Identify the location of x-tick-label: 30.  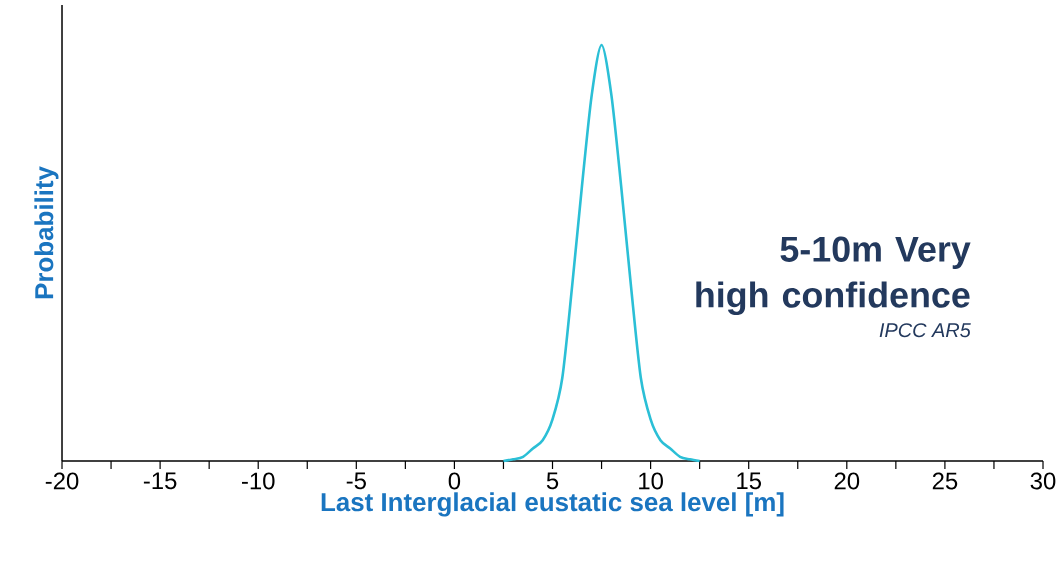
(1043, 481).